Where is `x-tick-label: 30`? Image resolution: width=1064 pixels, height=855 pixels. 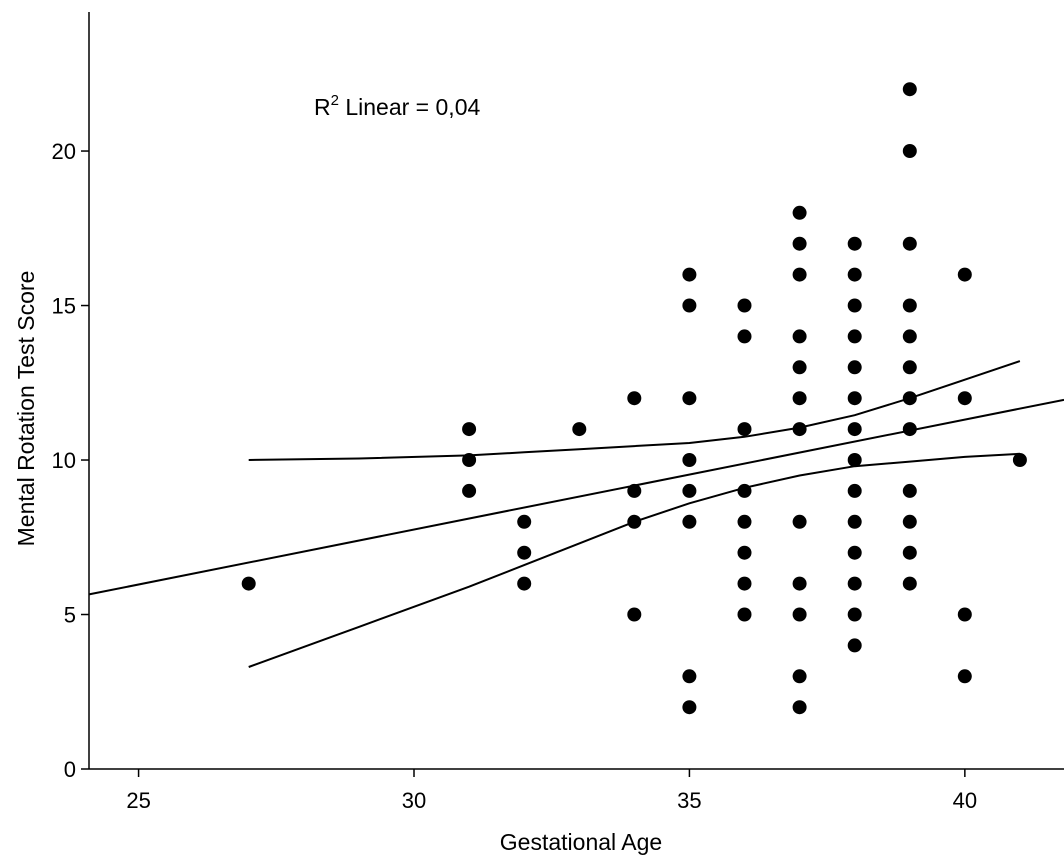
x-tick-label: 30 is located at coordinates (414, 800).